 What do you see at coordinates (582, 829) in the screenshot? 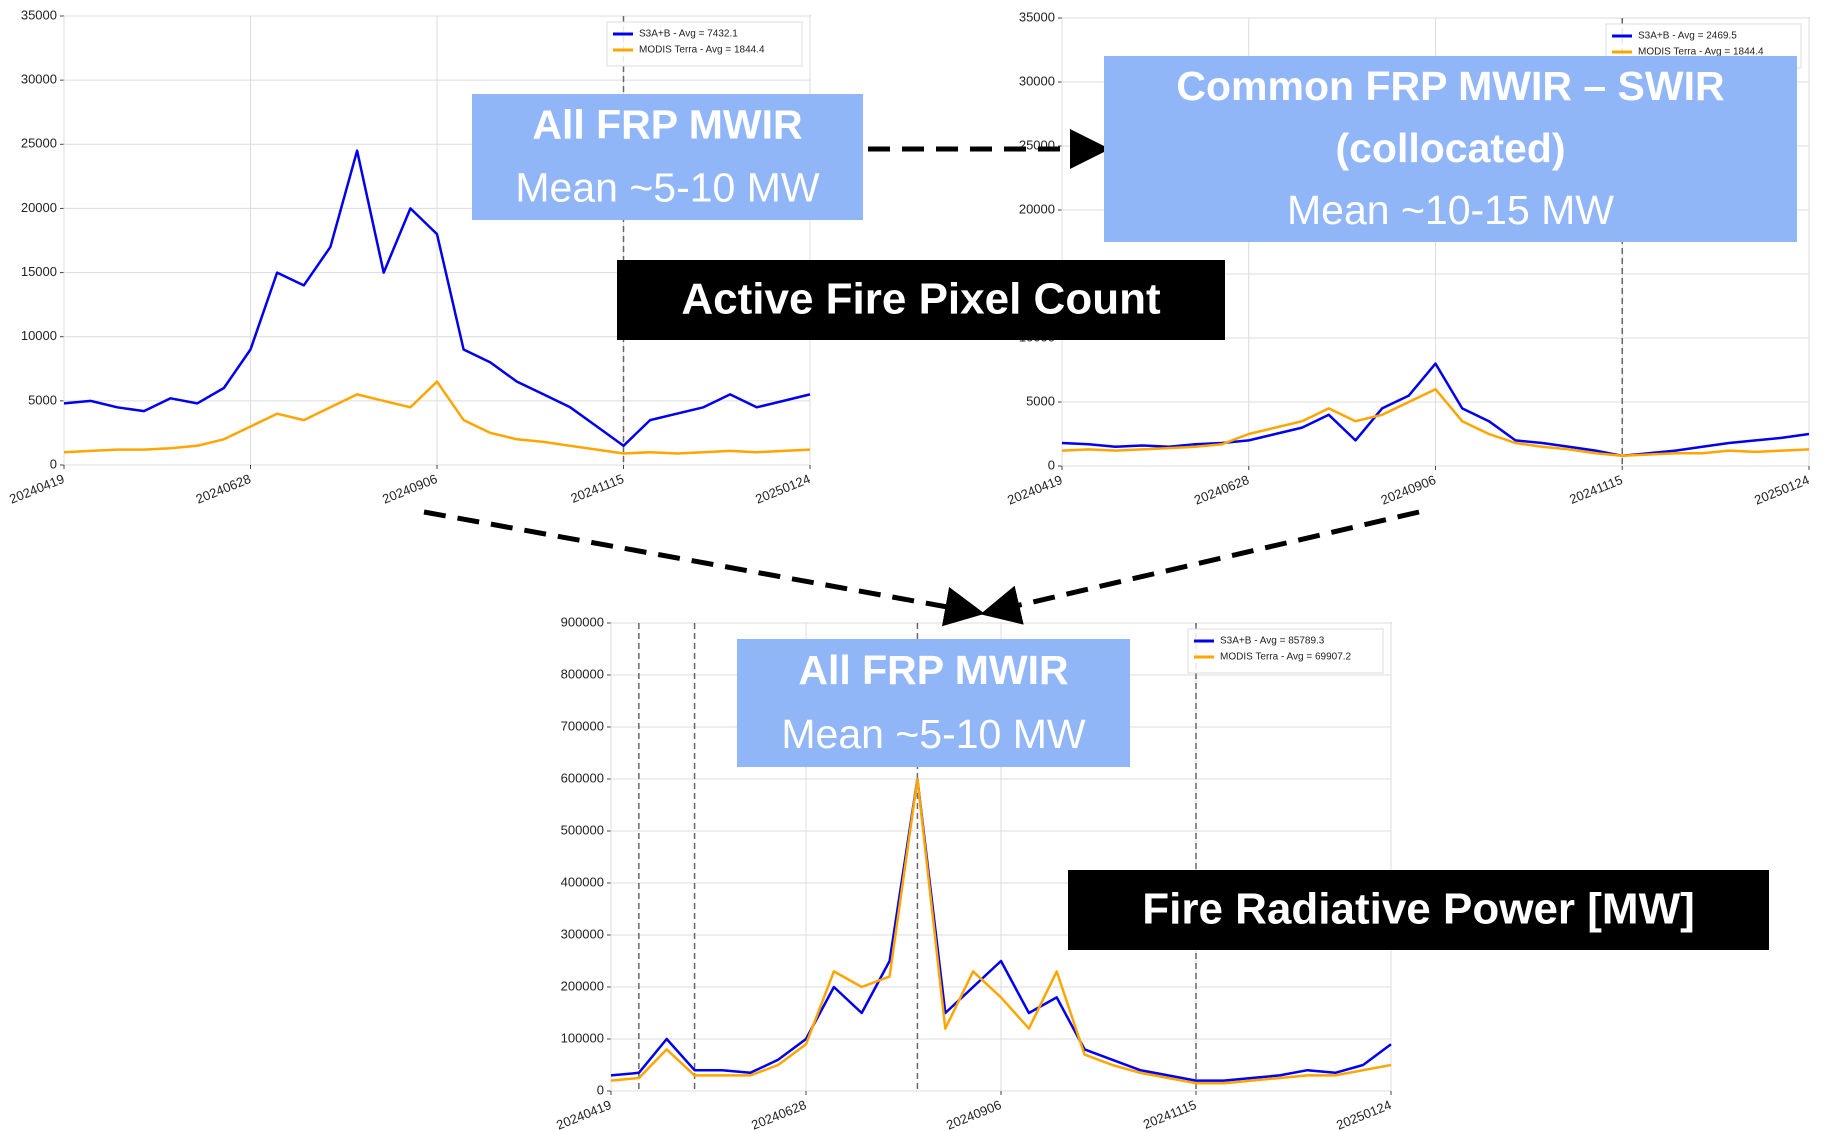
I see `y-tick-label: 500000` at bounding box center [582, 829].